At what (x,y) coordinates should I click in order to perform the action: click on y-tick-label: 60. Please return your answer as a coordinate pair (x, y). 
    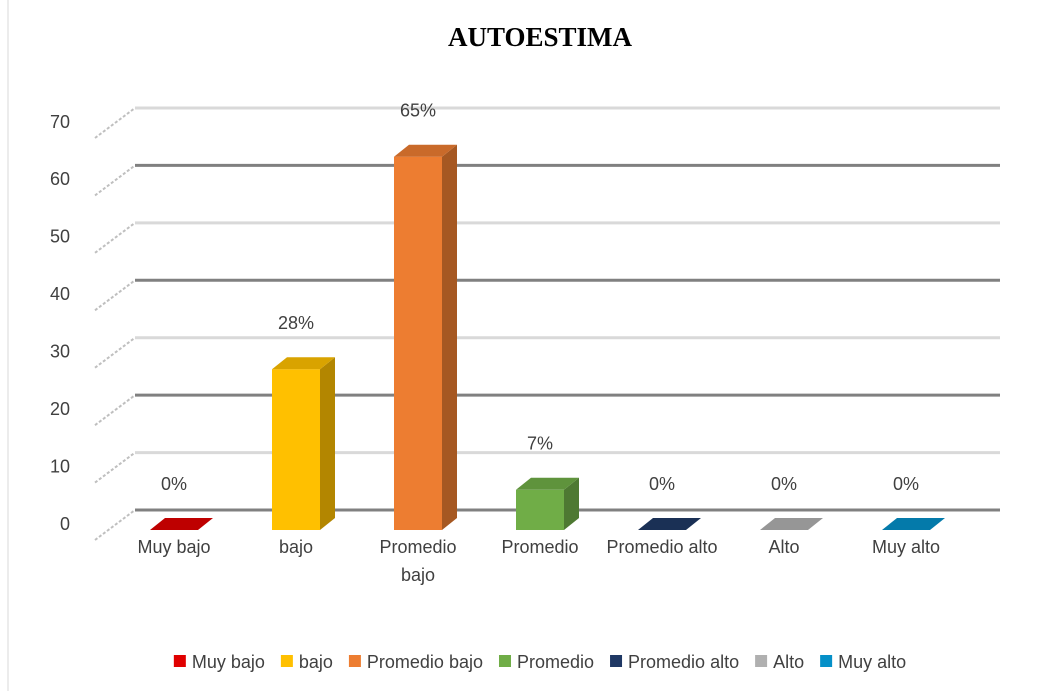
    Looking at the image, I should click on (60, 179).